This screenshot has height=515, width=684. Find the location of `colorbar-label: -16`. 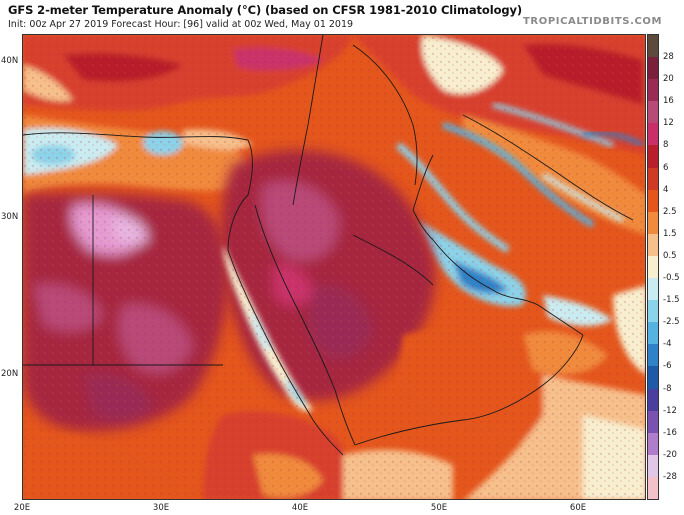

colorbar-label: -16 is located at coordinates (670, 432).